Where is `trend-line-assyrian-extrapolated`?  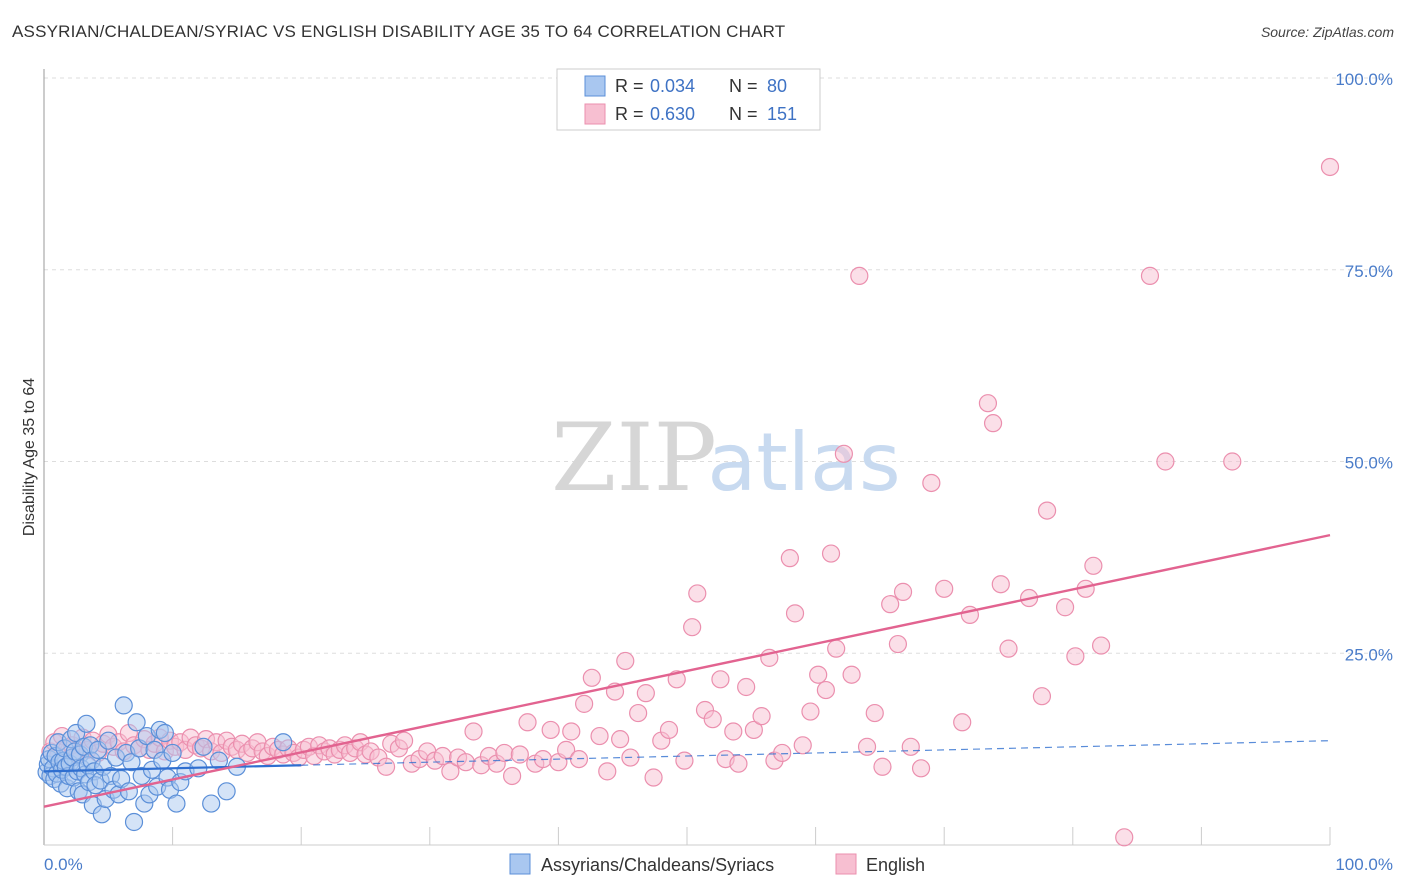 trend-line-assyrian-extrapolated is located at coordinates (816, 753).